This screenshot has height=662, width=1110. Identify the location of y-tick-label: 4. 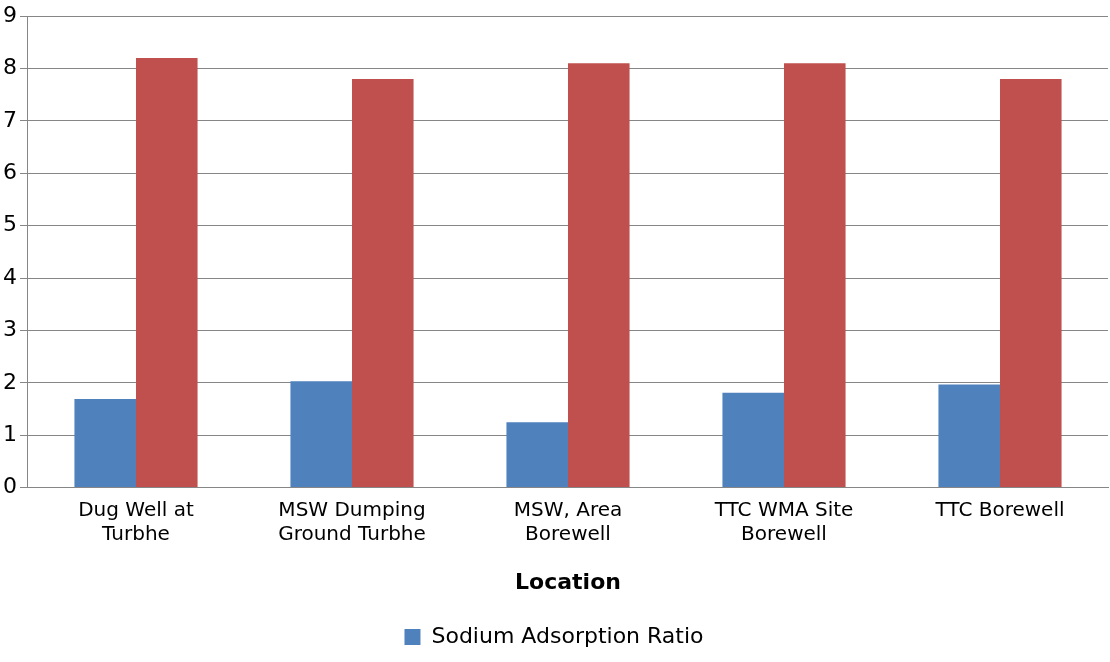
(10, 276).